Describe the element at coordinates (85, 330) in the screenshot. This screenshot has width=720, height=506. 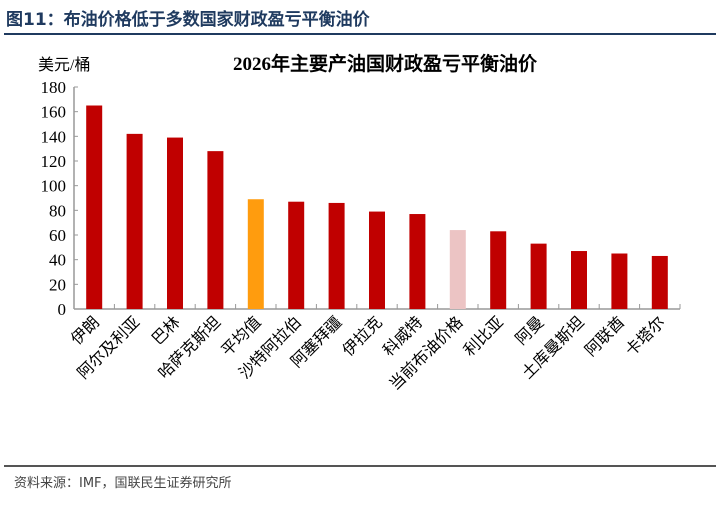
I see `x-tick-label: 伊朗` at that location.